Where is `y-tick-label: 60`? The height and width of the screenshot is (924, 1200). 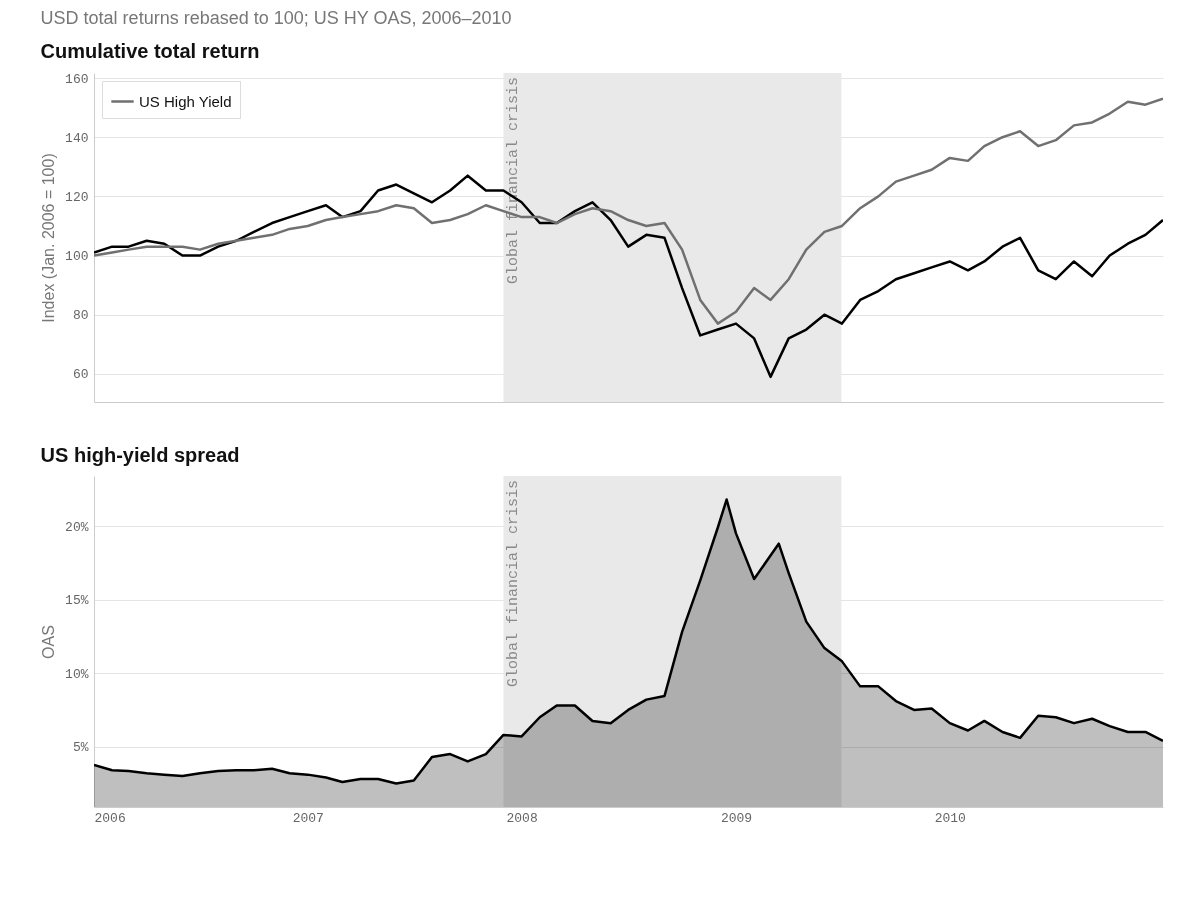
y-tick-label: 60 is located at coordinates (80, 375).